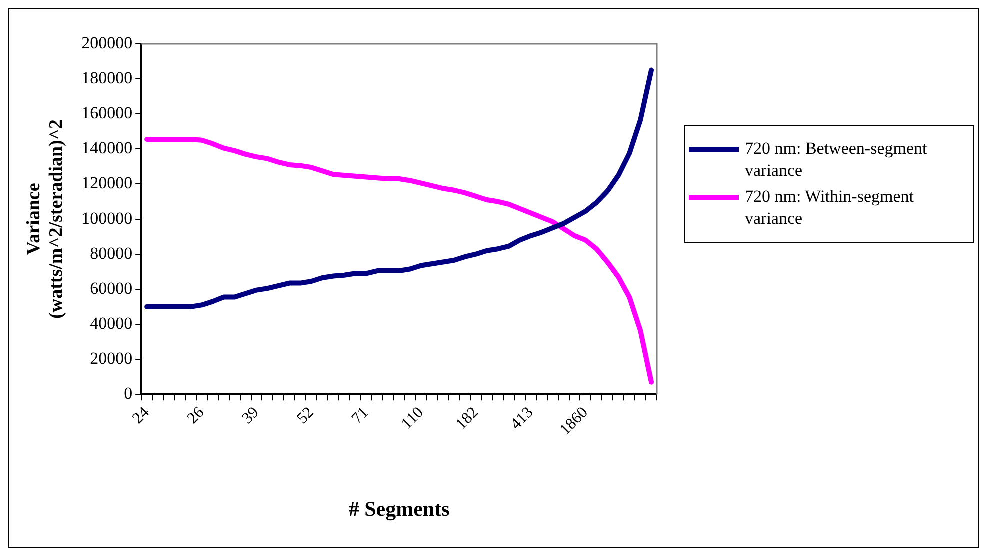 This screenshot has width=987, height=556. I want to click on x-tick-label: 182, so click(467, 419).